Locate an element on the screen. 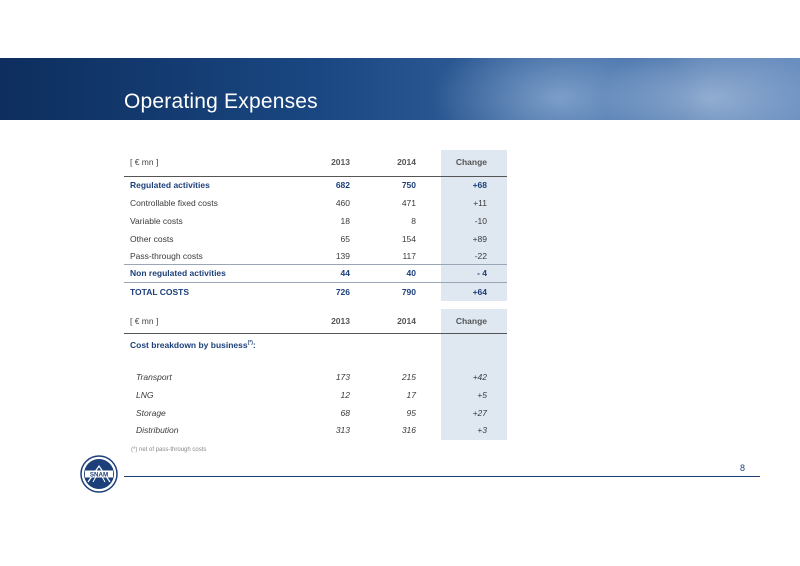  svg-text: SNAM is located at coordinates (99, 474).